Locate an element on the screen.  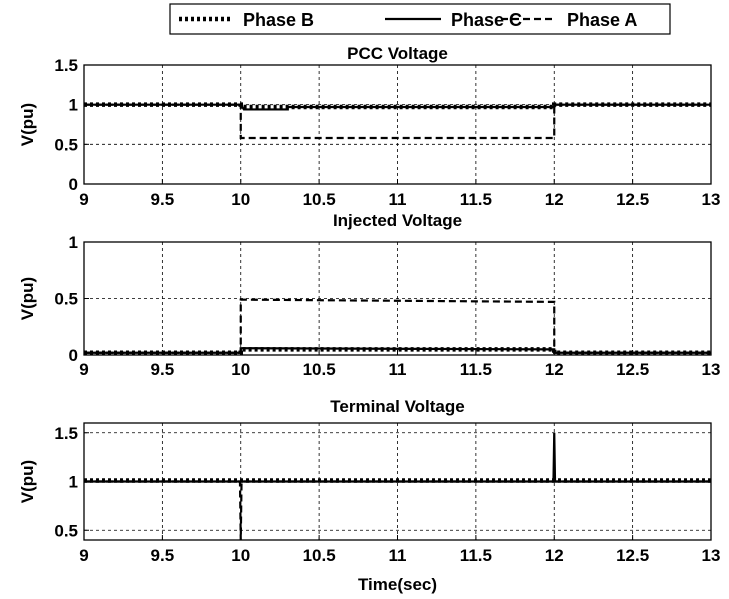
legend-label: Phase C is located at coordinates (486, 20).